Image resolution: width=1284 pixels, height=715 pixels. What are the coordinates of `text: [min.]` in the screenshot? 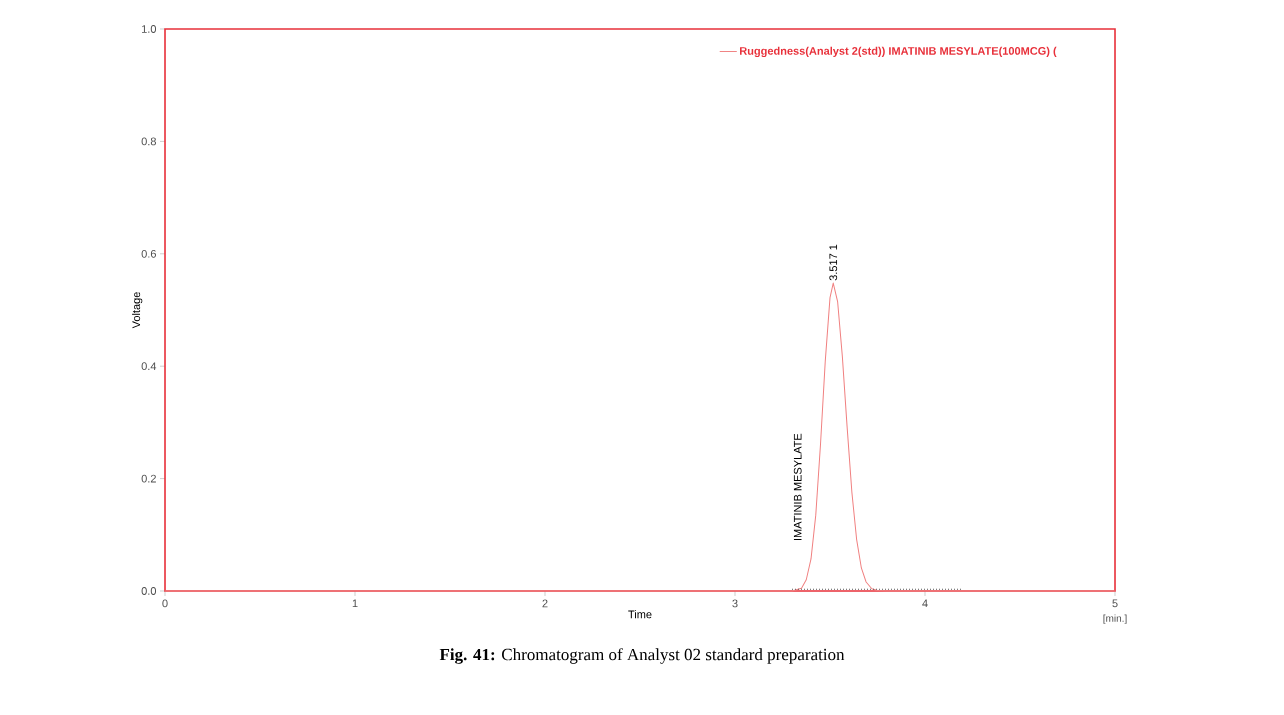 It's located at (1115, 619).